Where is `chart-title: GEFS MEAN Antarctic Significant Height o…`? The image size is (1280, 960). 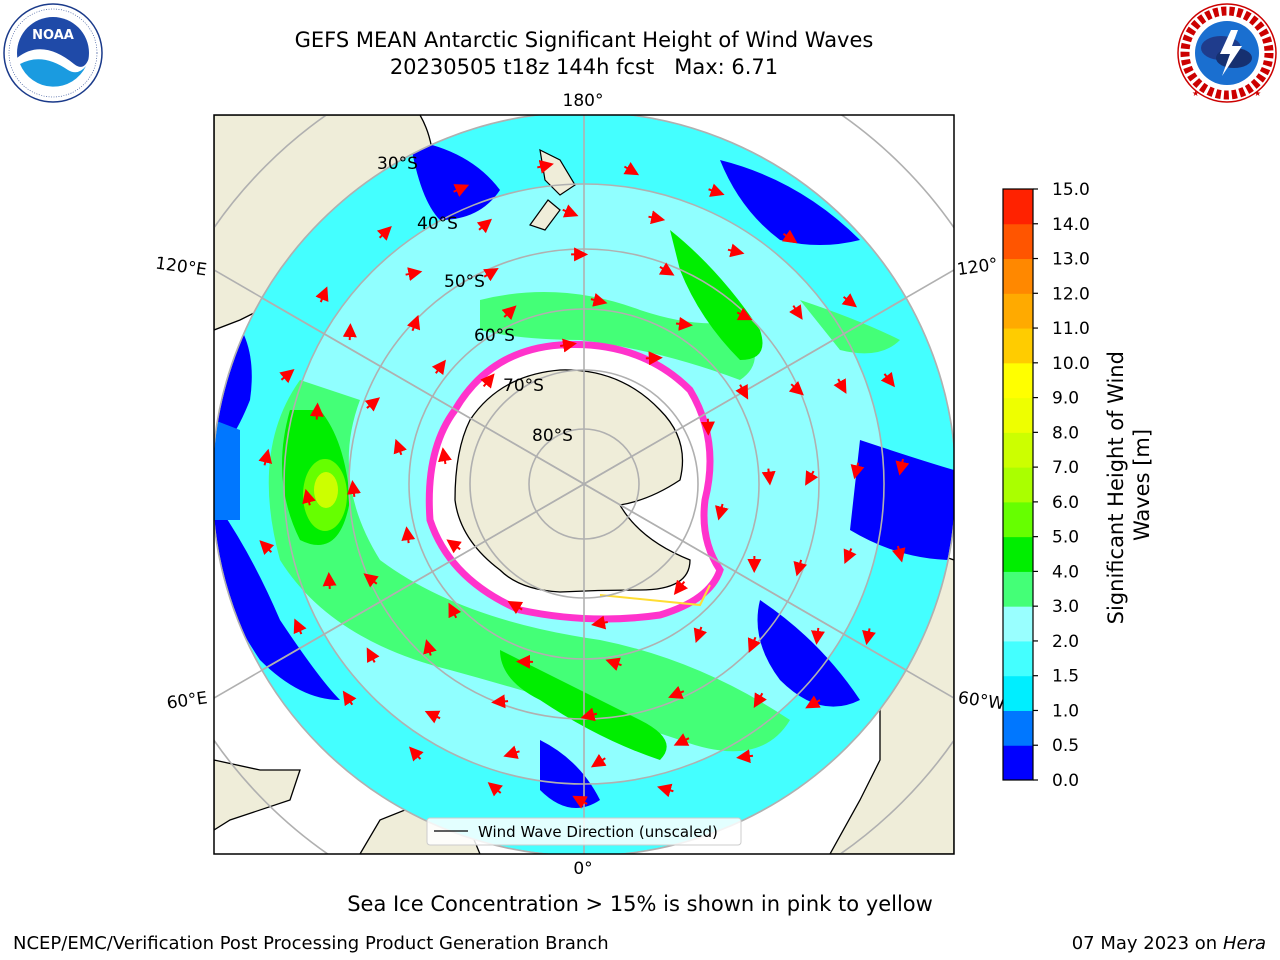 chart-title: GEFS MEAN Antarctic Significant Height o… is located at coordinates (584, 40).